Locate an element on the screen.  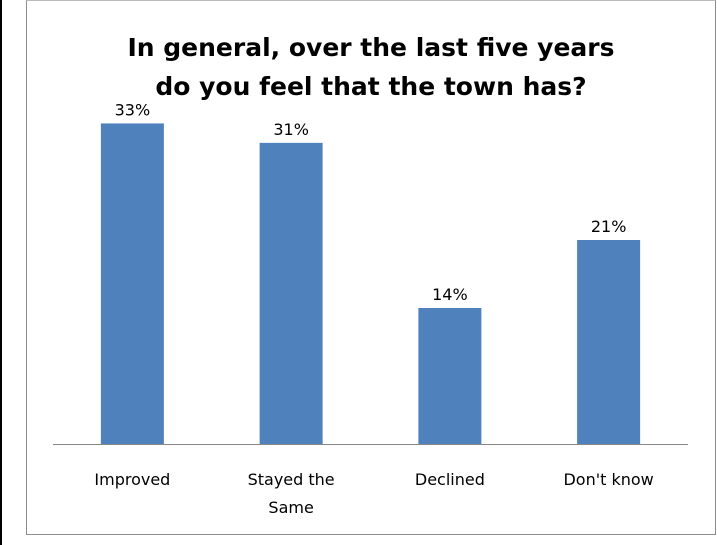
category-label-2: Declined is located at coordinates (450, 479).